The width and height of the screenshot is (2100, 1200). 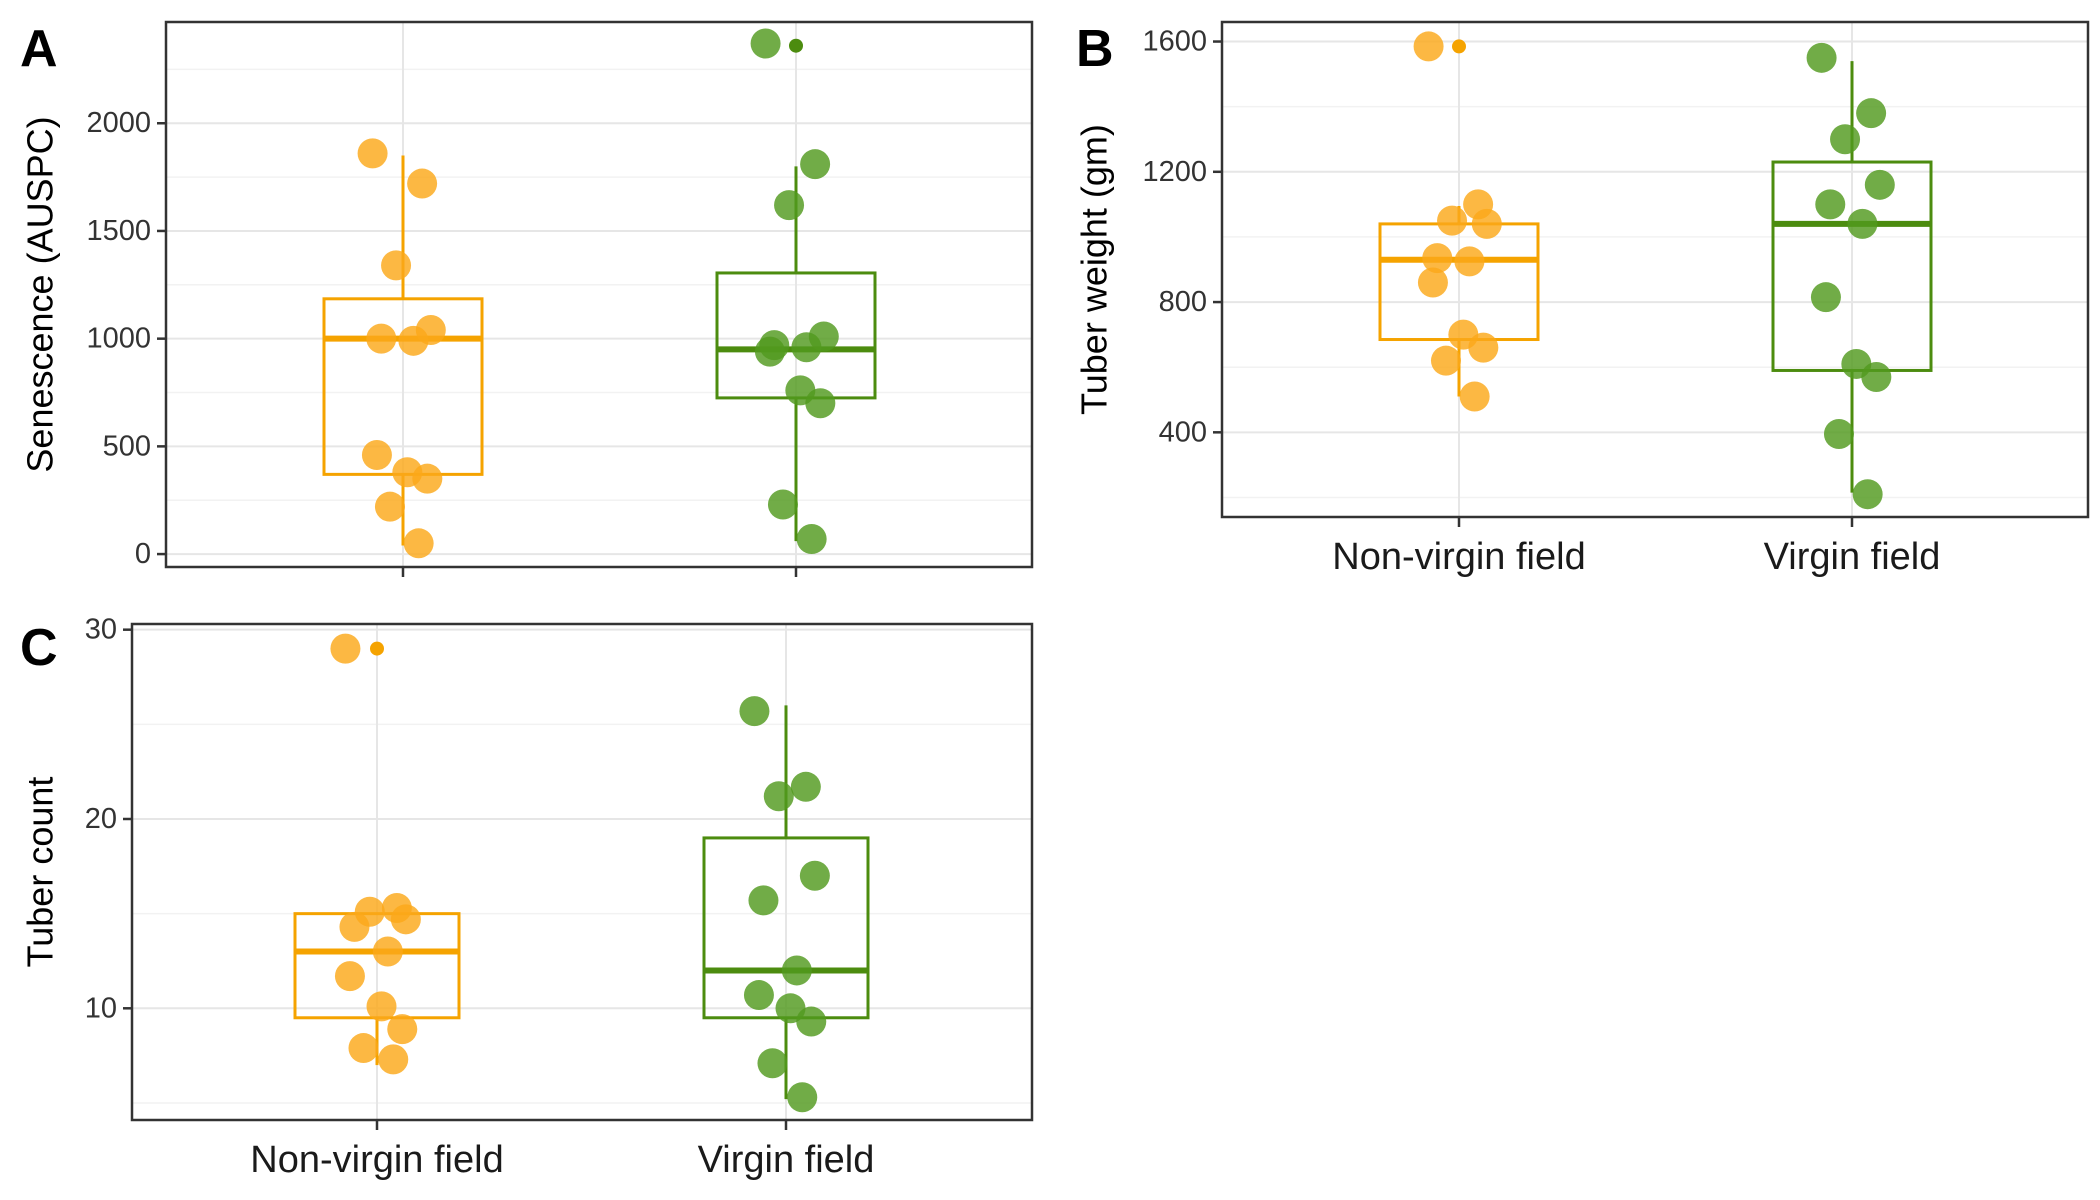 I want to click on y-tick-label: 400, so click(x=1183, y=432).